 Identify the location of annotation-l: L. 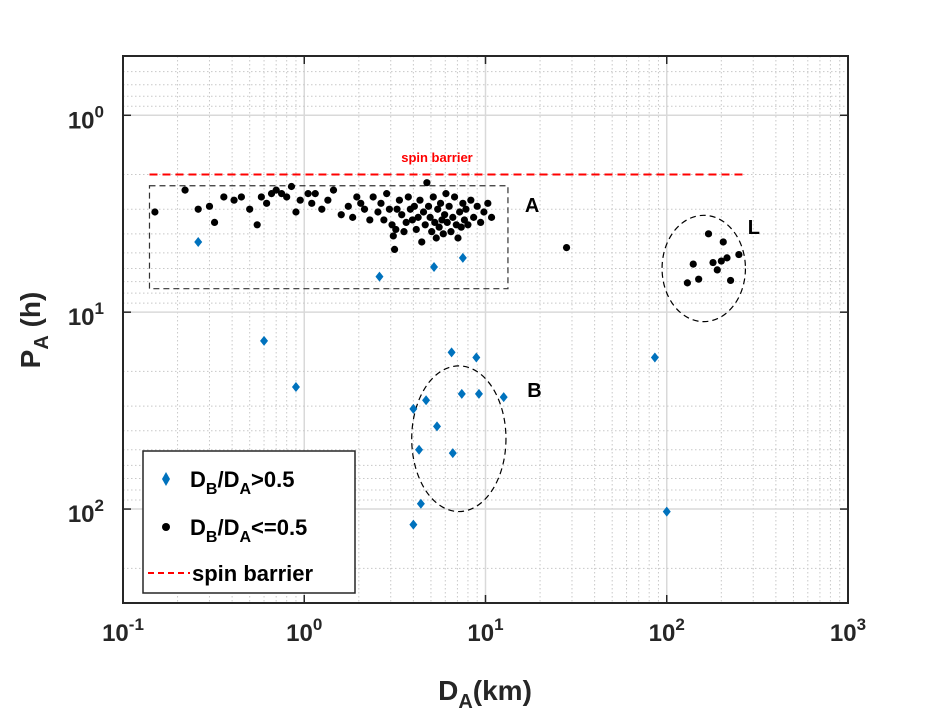
(754, 228).